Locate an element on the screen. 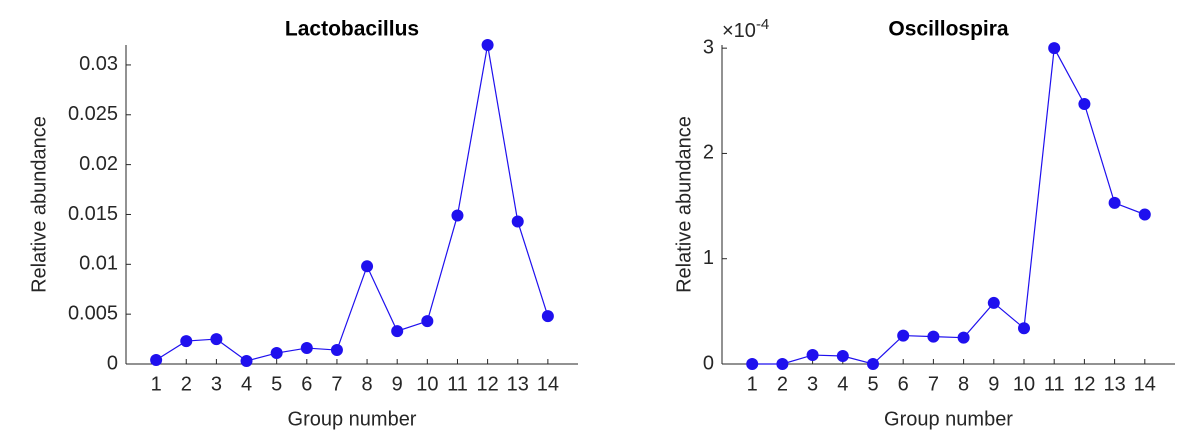 Image resolution: width=1196 pixels, height=443 pixels. y-tick-label: 2 is located at coordinates (708, 153).